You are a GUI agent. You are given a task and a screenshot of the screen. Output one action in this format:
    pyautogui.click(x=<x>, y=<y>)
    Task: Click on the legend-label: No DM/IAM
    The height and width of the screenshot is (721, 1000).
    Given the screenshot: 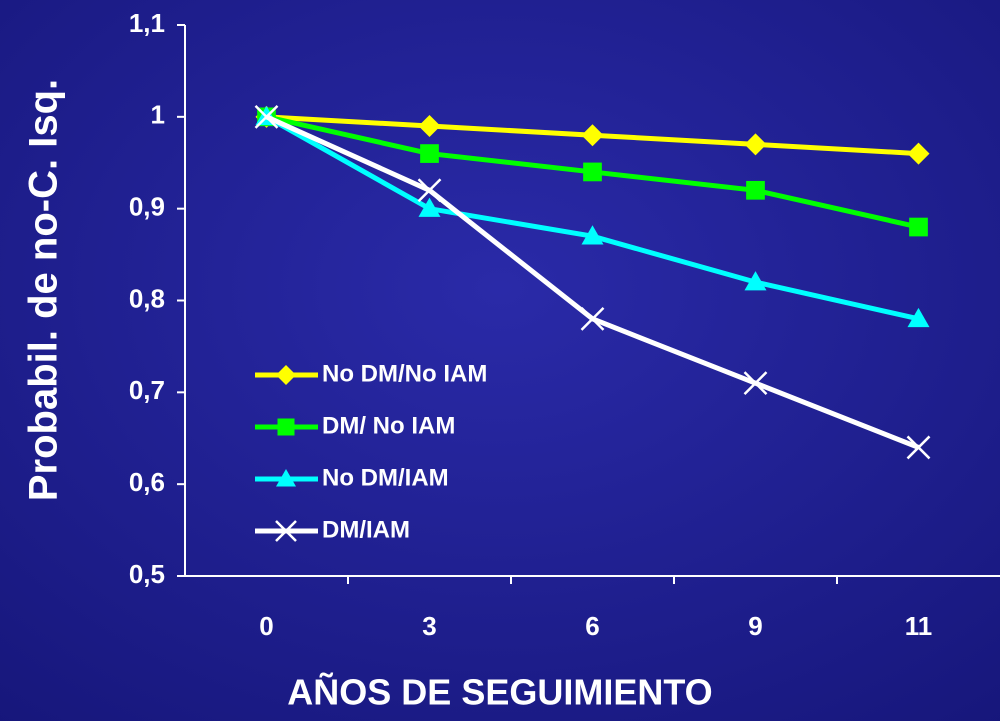 What is the action you would take?
    pyautogui.click(x=385, y=477)
    